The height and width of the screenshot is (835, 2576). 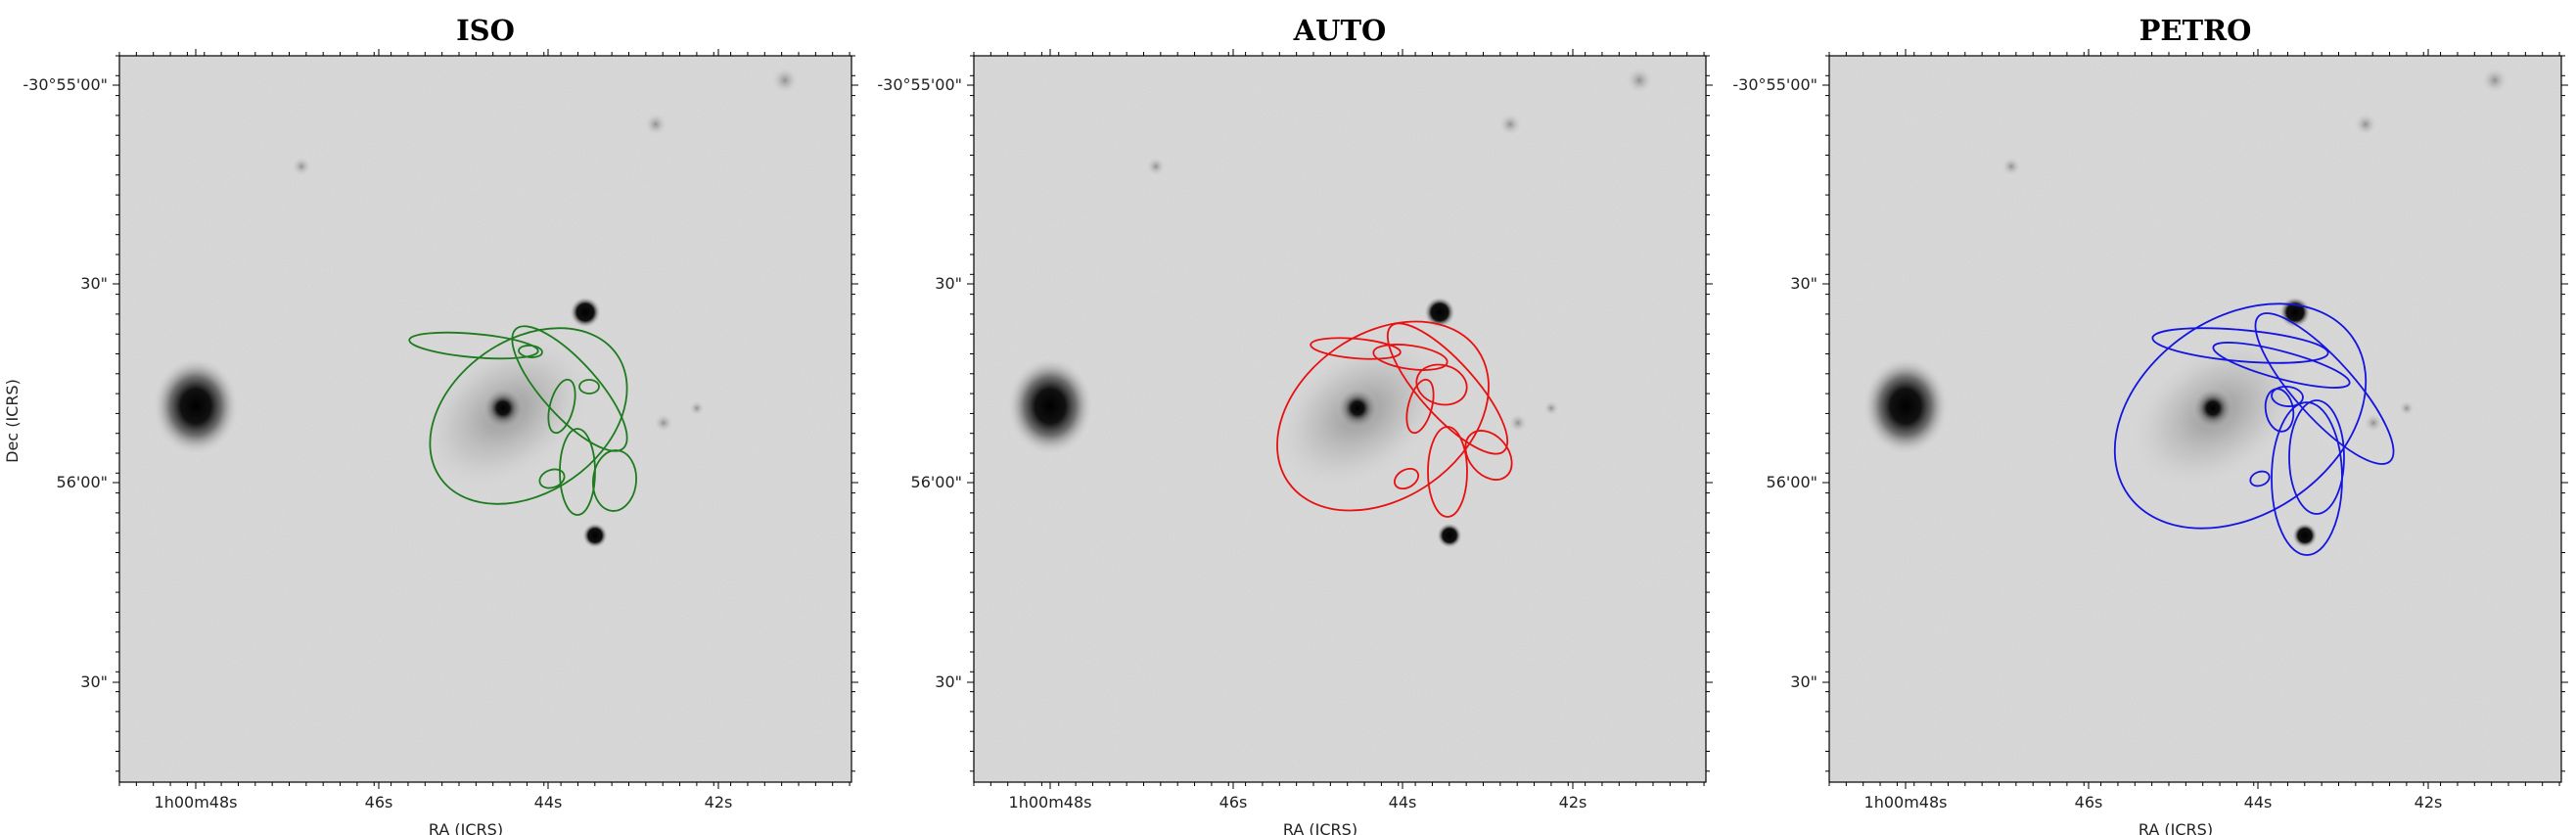 What do you see at coordinates (485, 30) in the screenshot?
I see `panel-title: ISO` at bounding box center [485, 30].